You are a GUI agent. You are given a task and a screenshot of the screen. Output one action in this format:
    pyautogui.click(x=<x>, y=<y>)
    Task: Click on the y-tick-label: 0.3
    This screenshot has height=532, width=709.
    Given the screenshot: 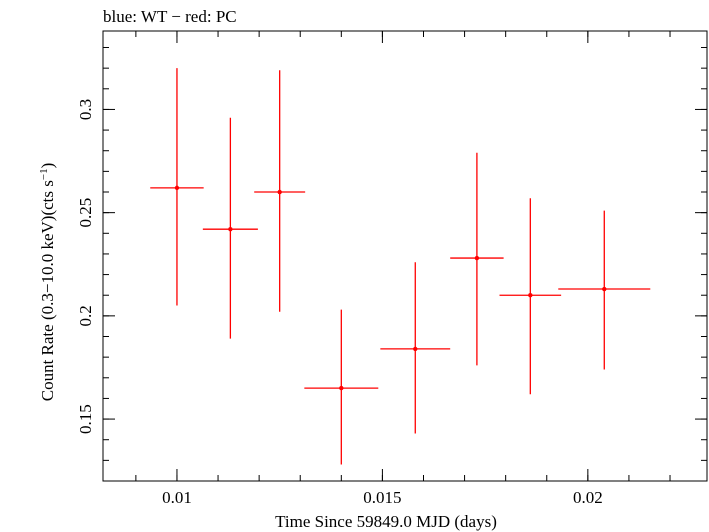 What is the action you would take?
    pyautogui.click(x=85, y=109)
    